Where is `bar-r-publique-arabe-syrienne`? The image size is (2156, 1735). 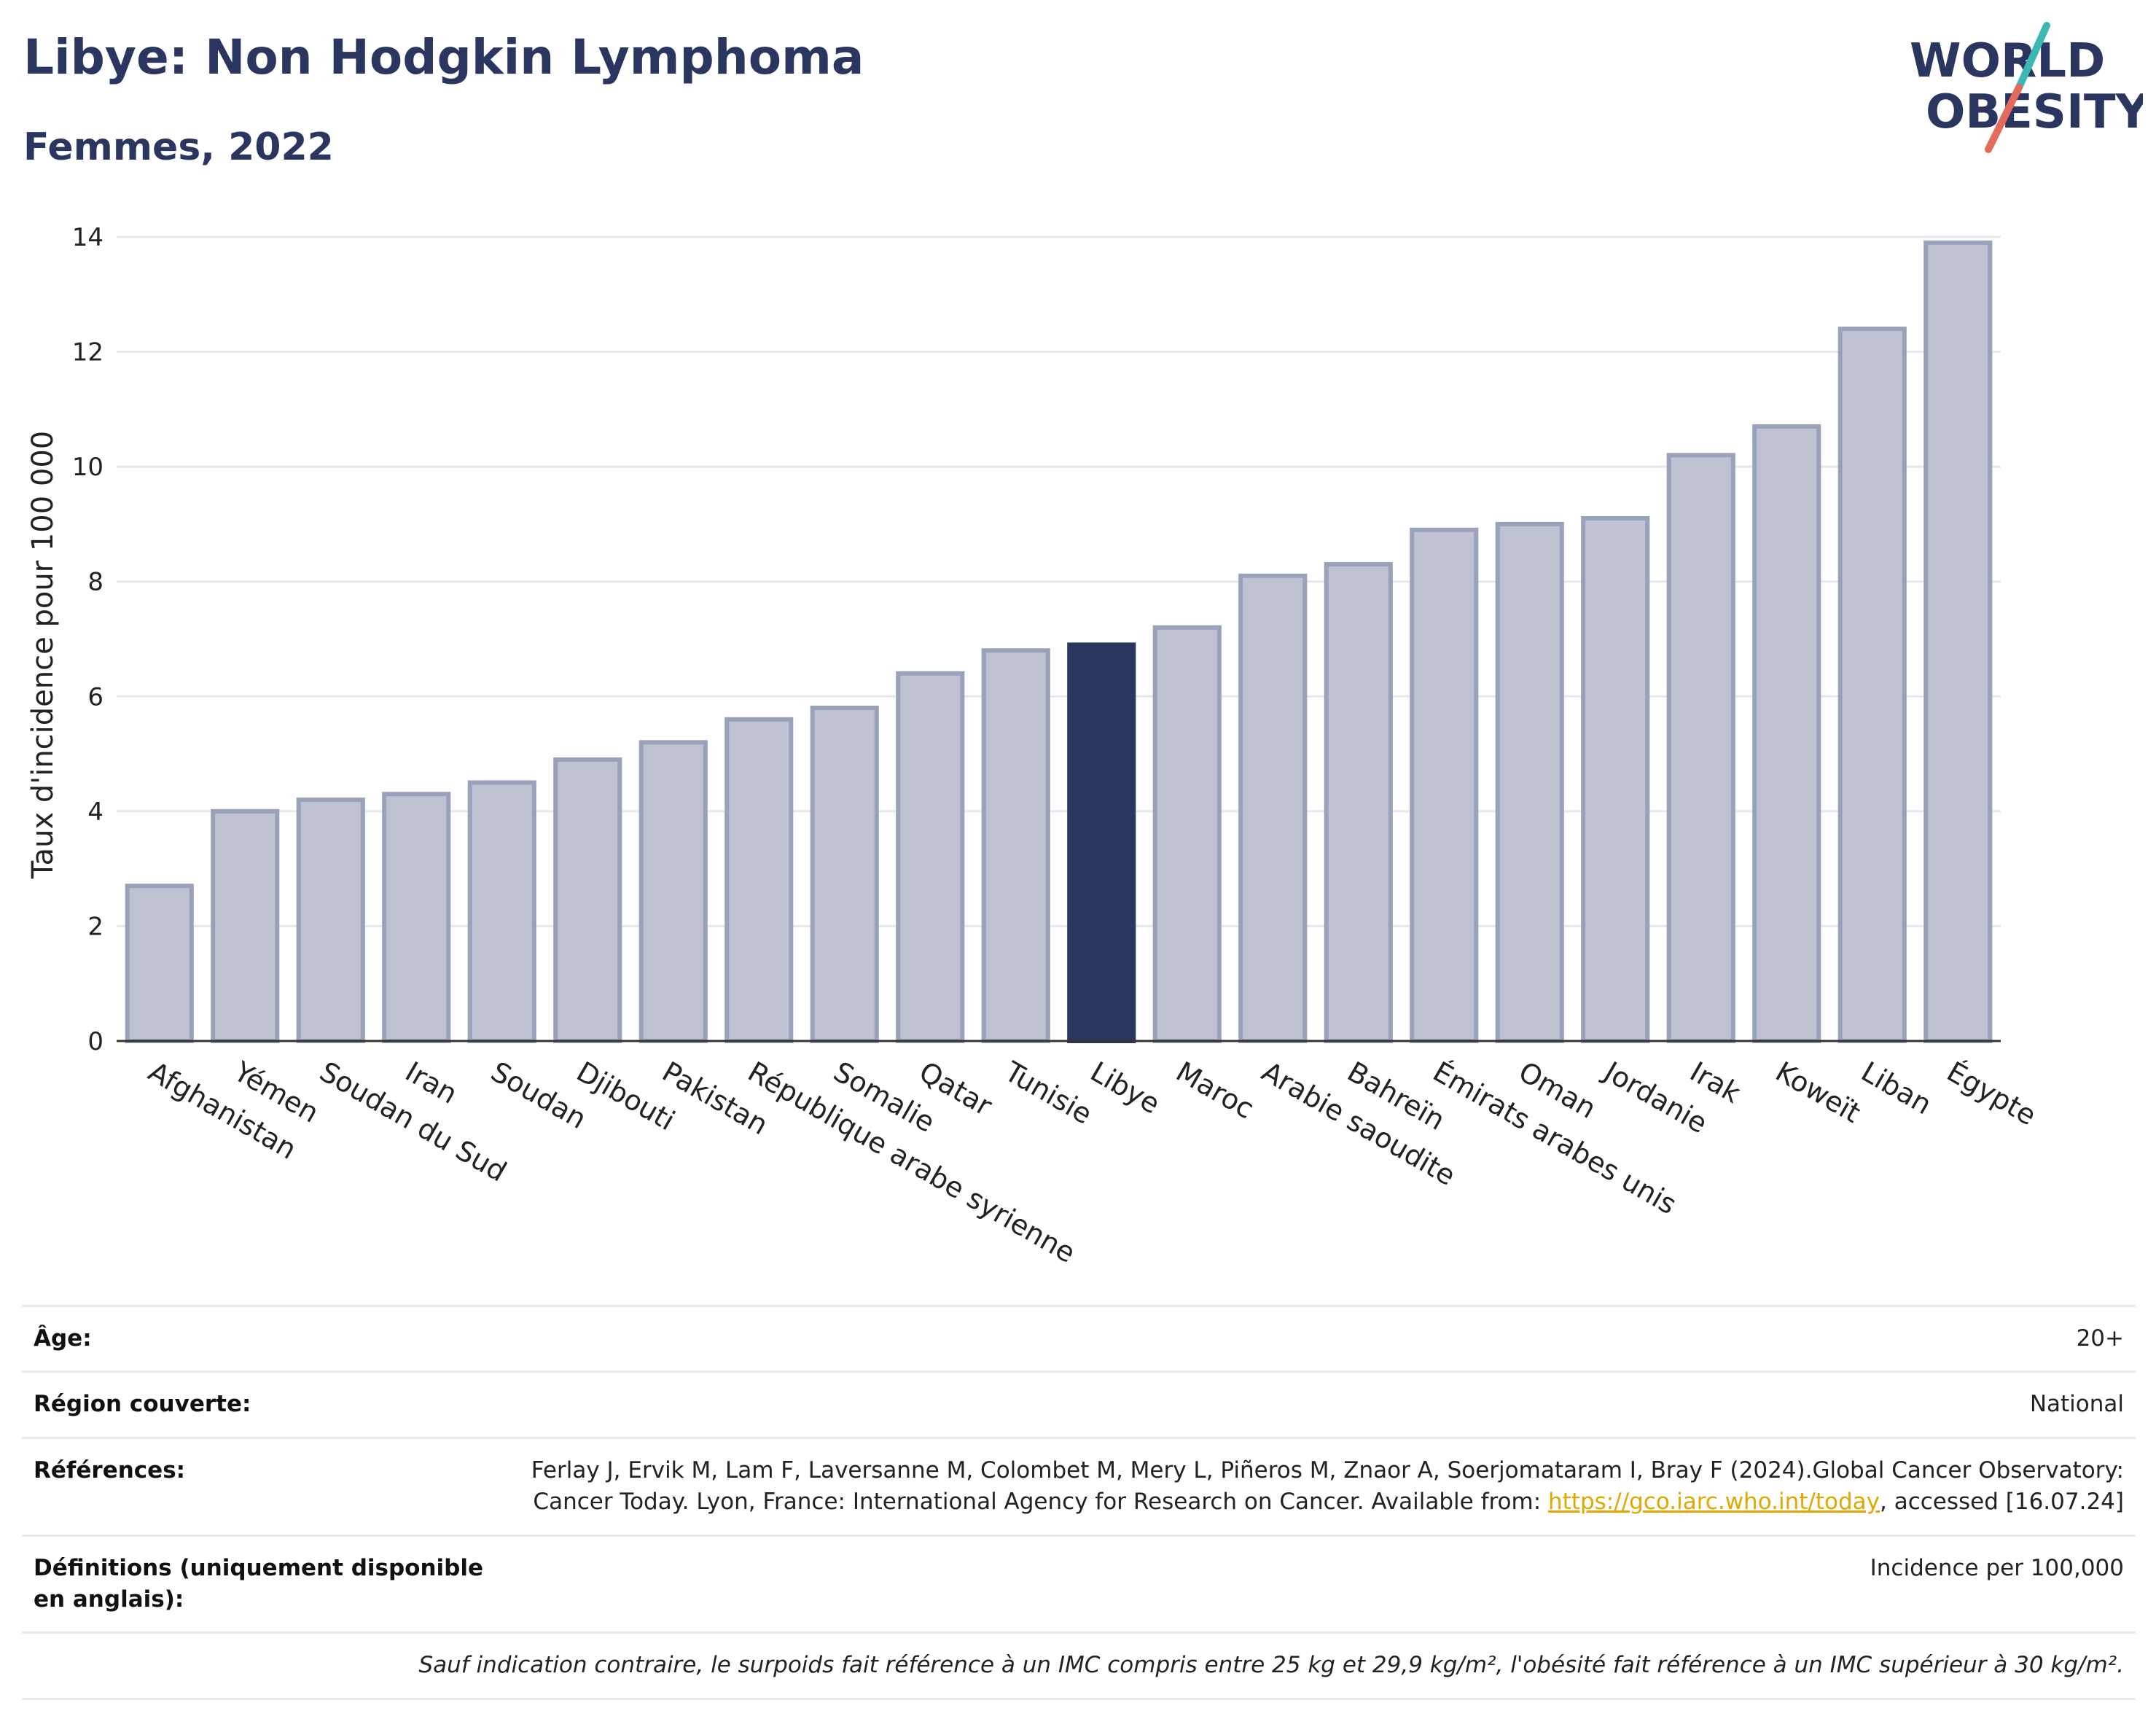
bar-r-publique-arabe-syrienne is located at coordinates (759, 880).